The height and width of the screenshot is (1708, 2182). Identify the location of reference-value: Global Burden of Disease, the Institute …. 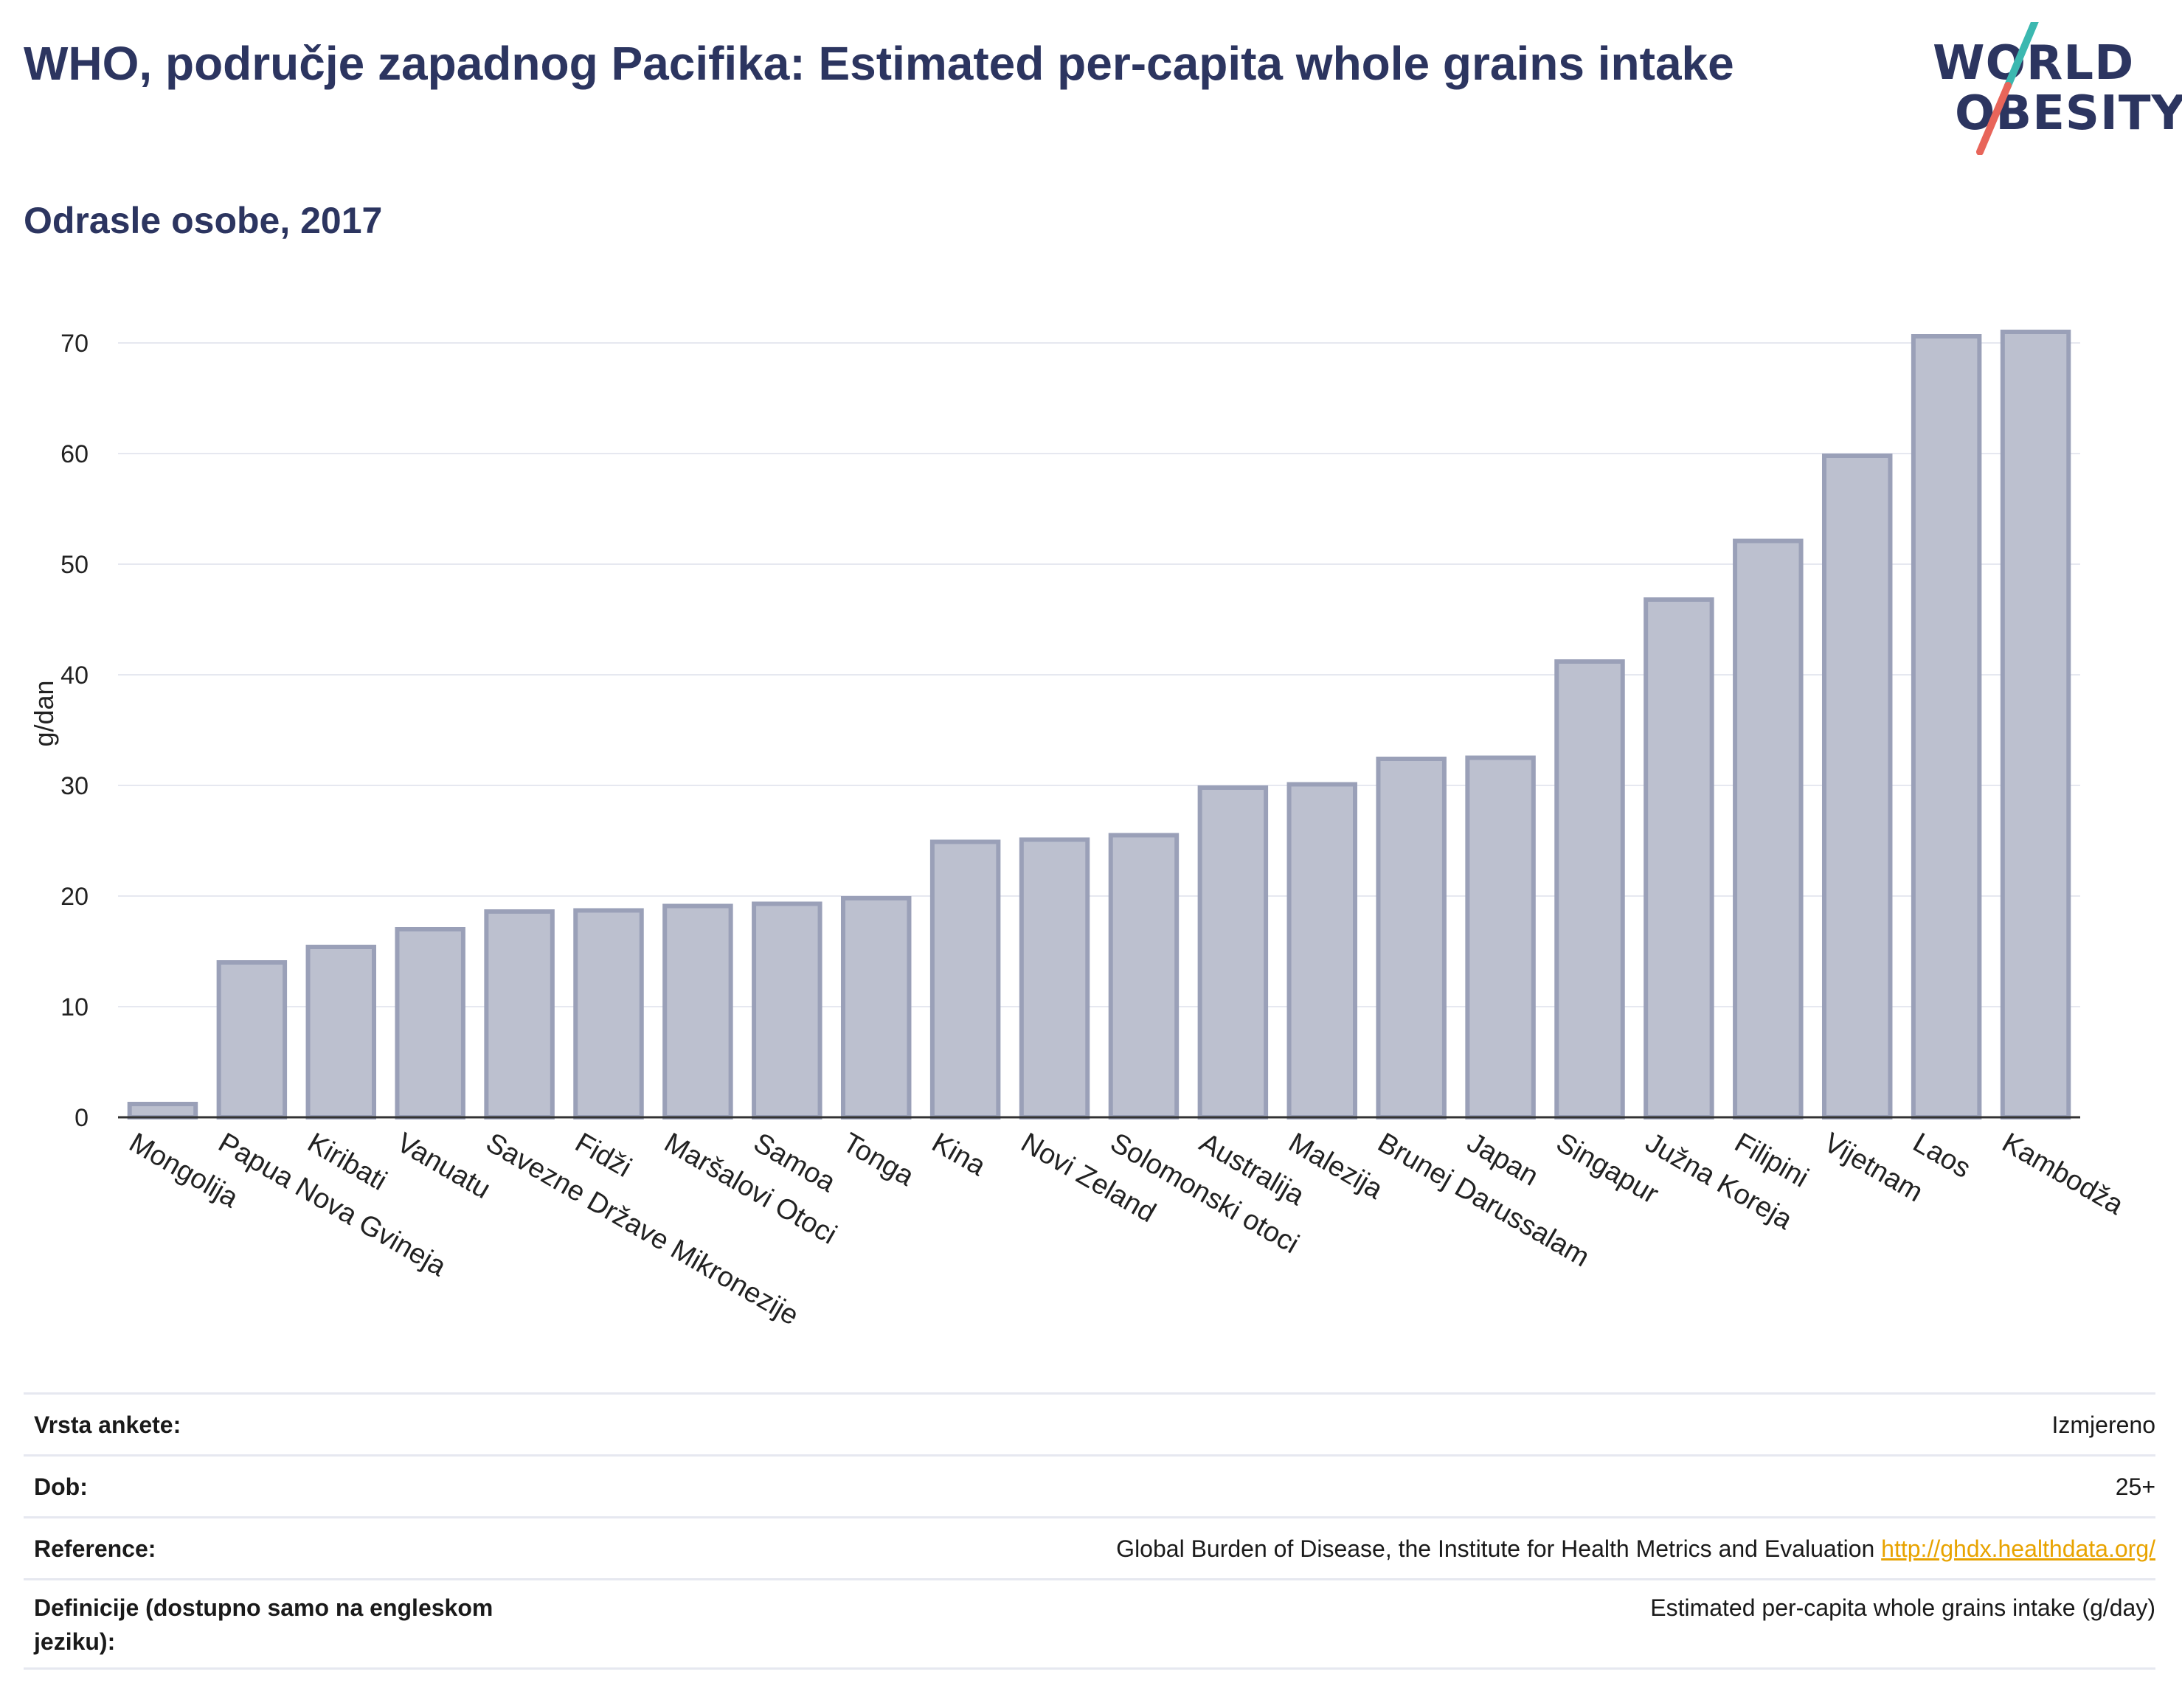
(1635, 1549).